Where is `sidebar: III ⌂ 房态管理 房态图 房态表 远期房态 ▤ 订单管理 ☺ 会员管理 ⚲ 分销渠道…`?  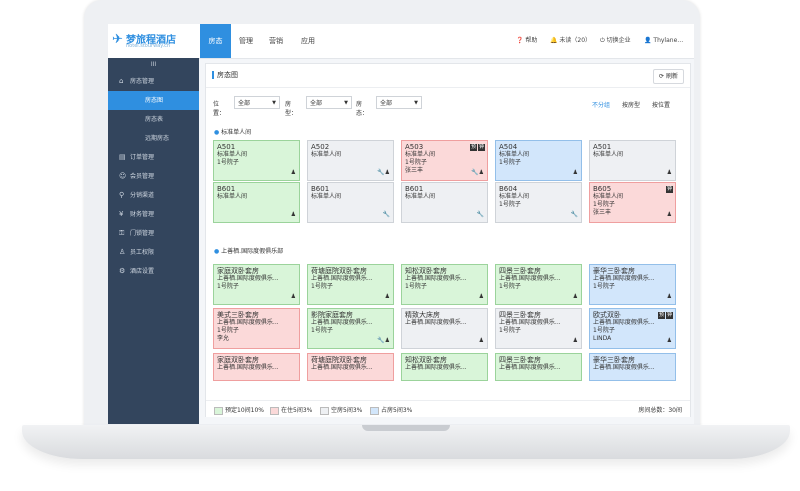 sidebar: III ⌂ 房态管理 房态图 房态表 远期房态 ▤ 订单管理 ☺ 会员管理 ⚲ 分销渠道… is located at coordinates (153, 241).